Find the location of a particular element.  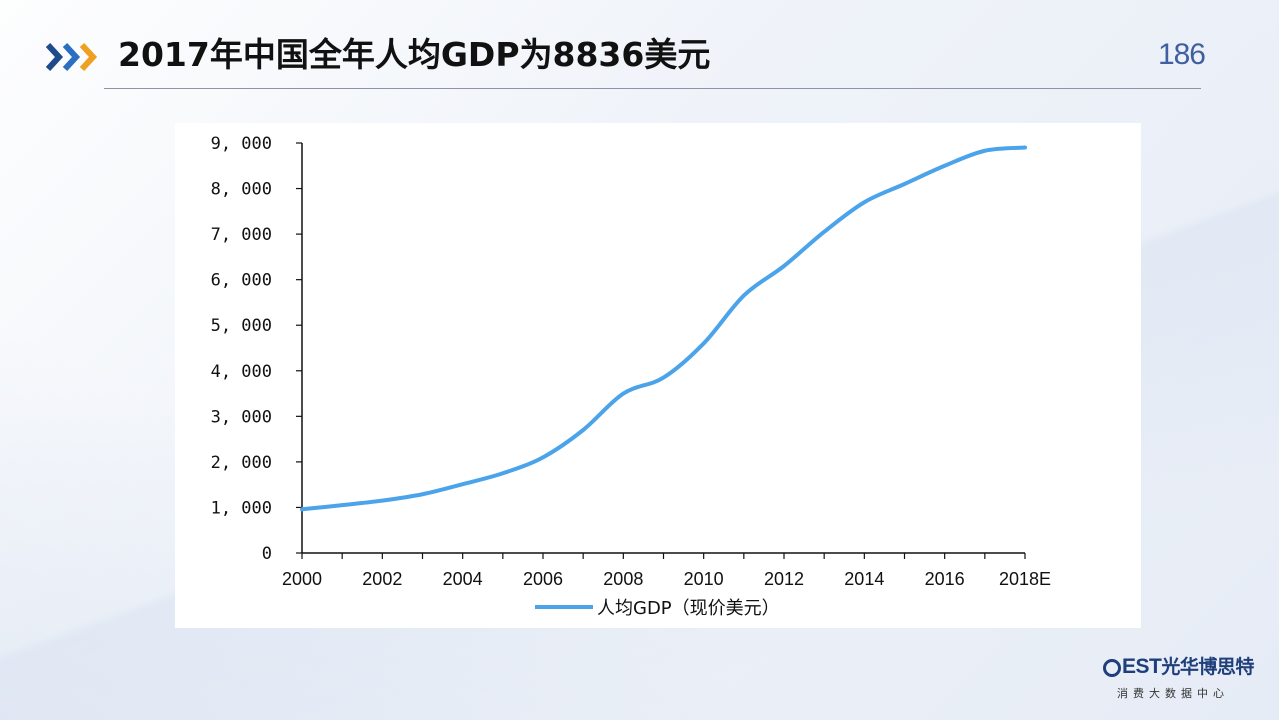

triple-chevron-icon is located at coordinates (72, 57).